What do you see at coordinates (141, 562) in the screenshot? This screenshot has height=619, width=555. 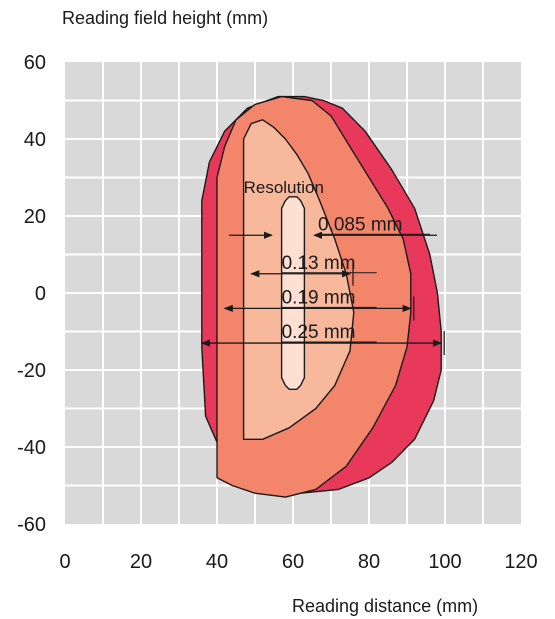 I see `x-tick-label: 20` at bounding box center [141, 562].